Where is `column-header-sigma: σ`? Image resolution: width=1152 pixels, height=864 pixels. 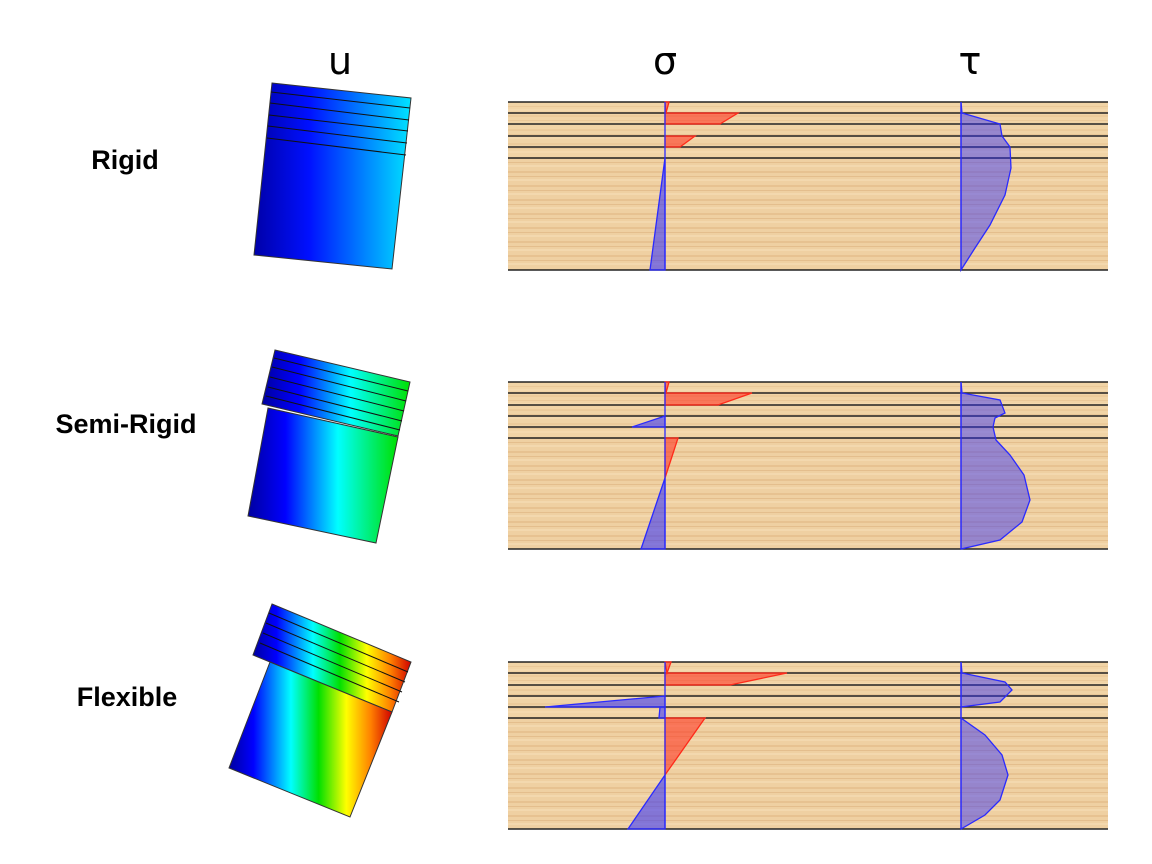 column-header-sigma: σ is located at coordinates (665, 61).